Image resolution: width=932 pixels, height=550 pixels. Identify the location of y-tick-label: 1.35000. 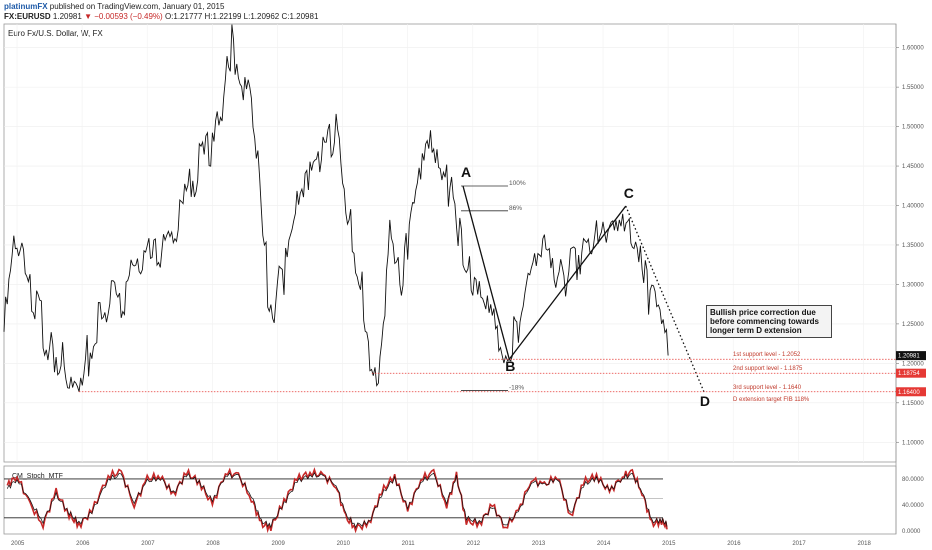
(913, 246).